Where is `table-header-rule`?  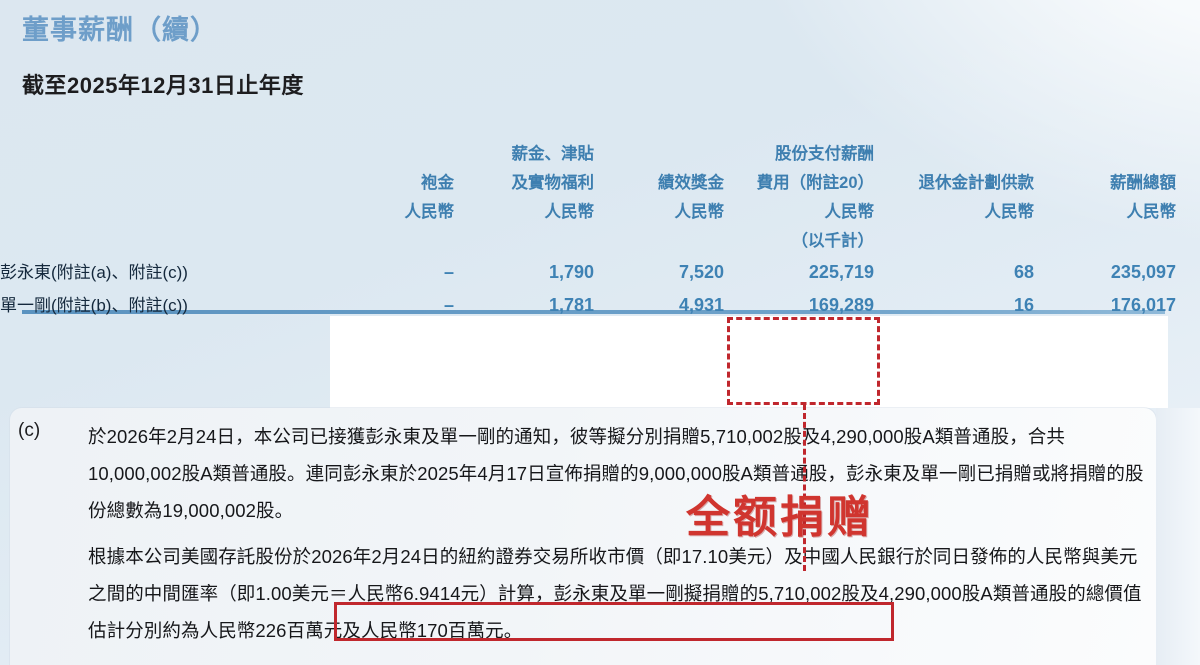
table-header-rule is located at coordinates (593, 312).